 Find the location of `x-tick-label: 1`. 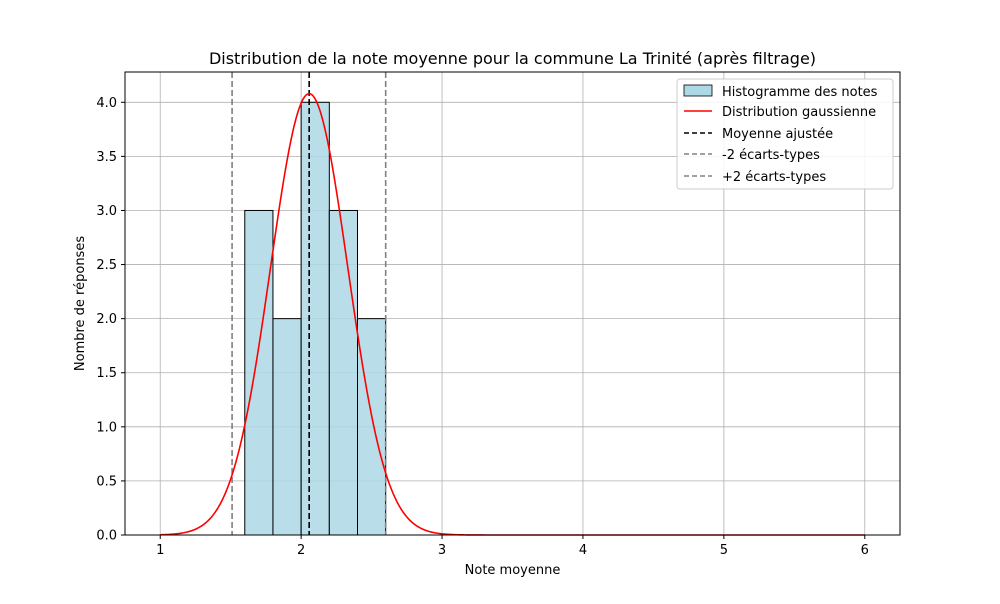

x-tick-label: 1 is located at coordinates (160, 550).